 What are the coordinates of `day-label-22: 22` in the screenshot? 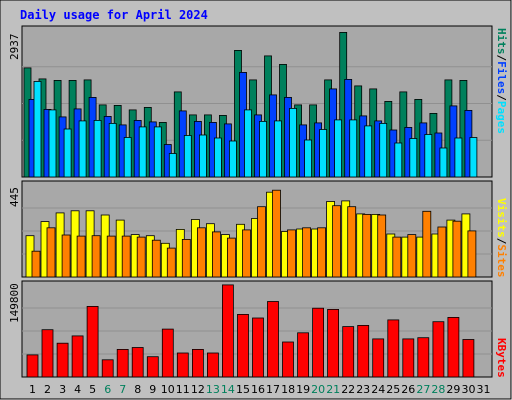 It's located at (348, 389).